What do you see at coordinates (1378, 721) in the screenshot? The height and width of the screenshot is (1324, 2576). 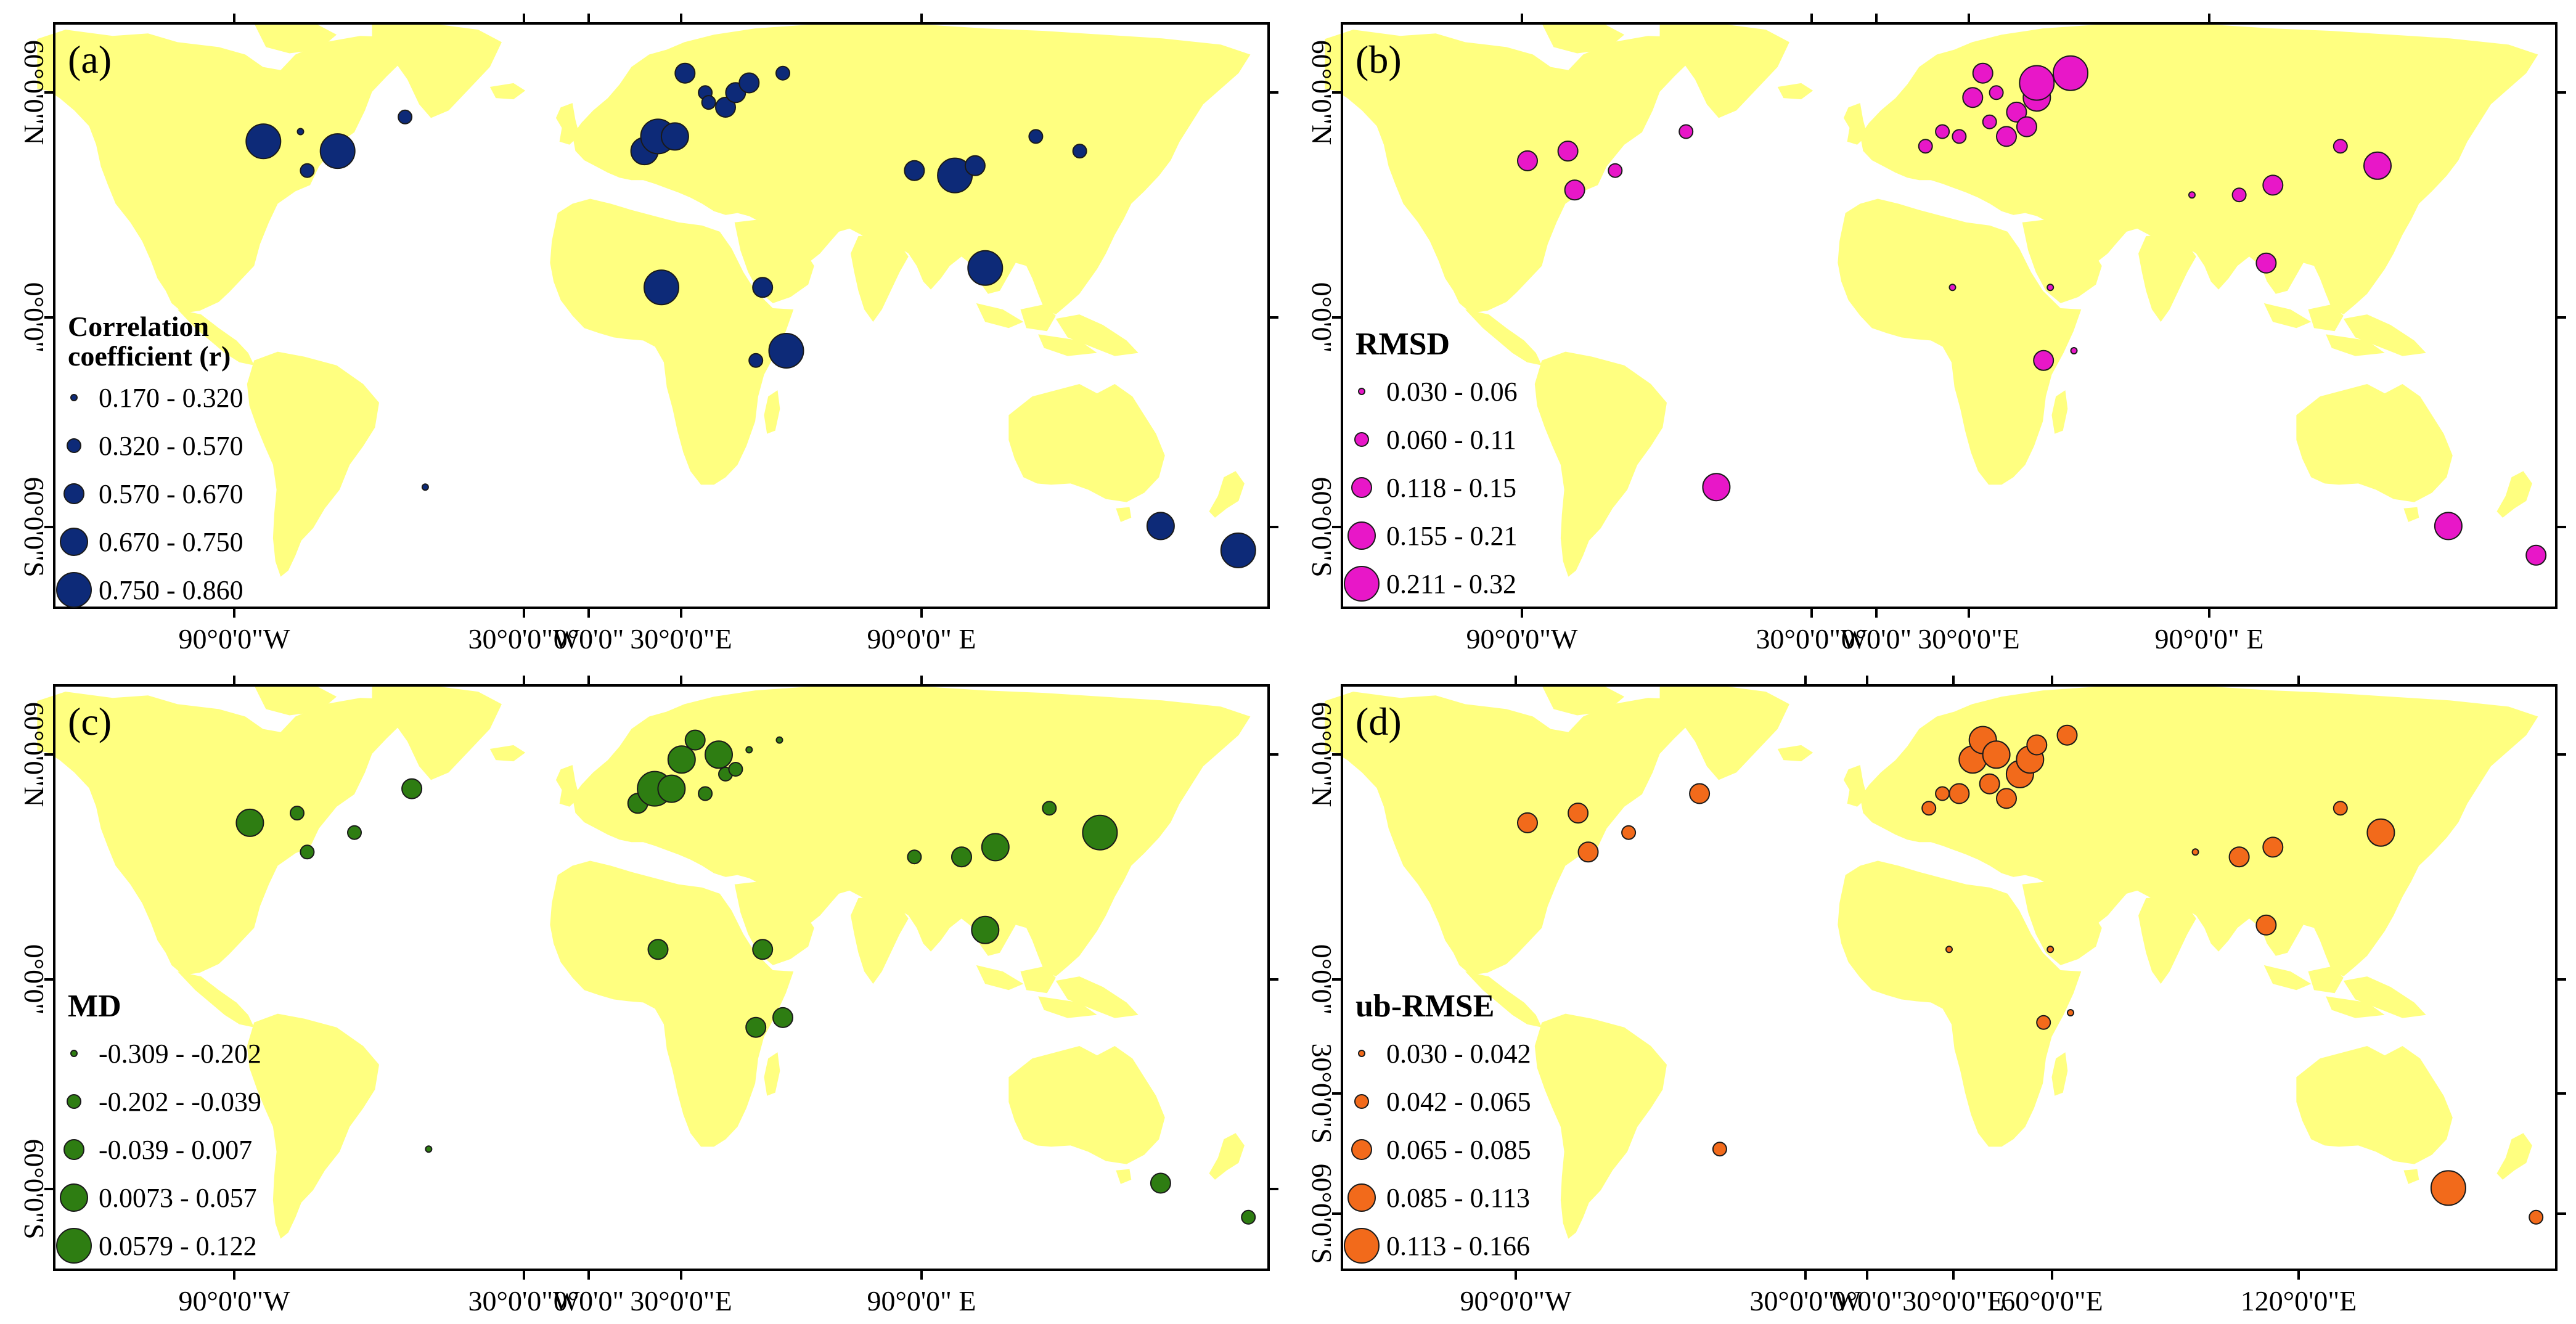 I see `panel-label: (d)` at bounding box center [1378, 721].